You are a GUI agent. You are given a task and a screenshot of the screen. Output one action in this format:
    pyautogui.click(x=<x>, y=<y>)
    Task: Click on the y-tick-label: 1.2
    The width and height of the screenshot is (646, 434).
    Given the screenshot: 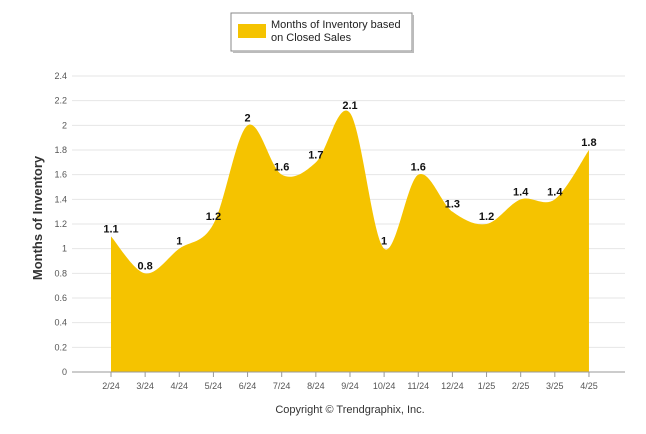 What is the action you would take?
    pyautogui.click(x=60, y=224)
    